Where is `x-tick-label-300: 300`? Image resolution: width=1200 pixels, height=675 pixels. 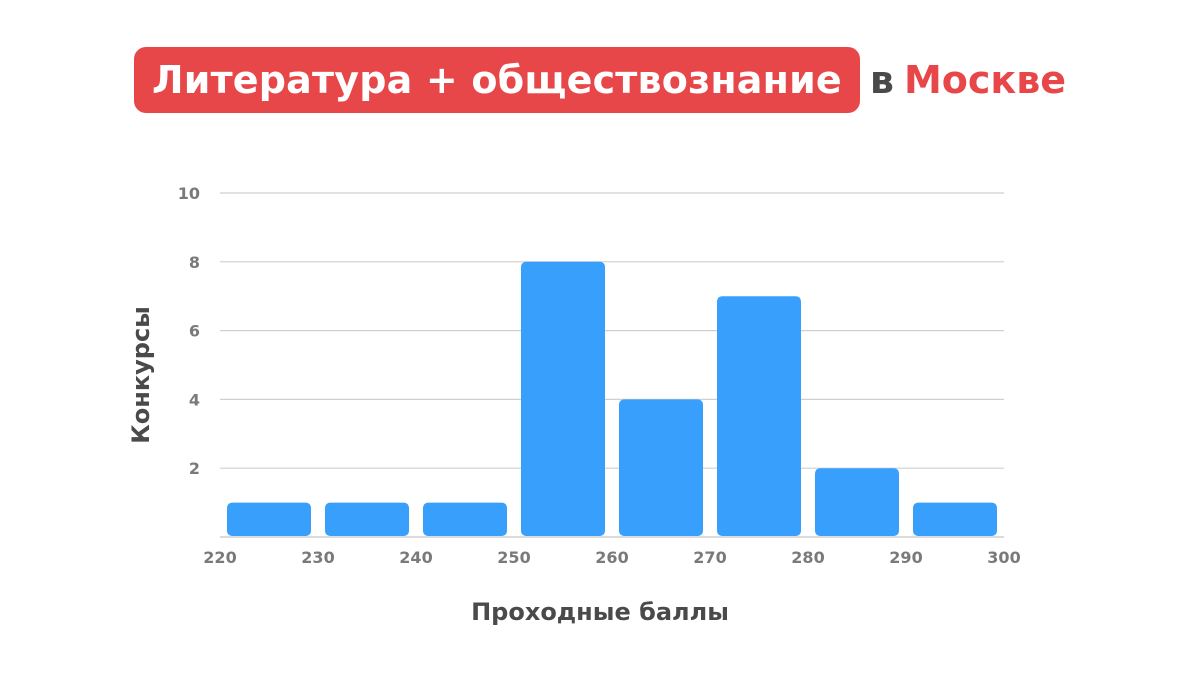
x-tick-label-300: 300 is located at coordinates (1003, 557).